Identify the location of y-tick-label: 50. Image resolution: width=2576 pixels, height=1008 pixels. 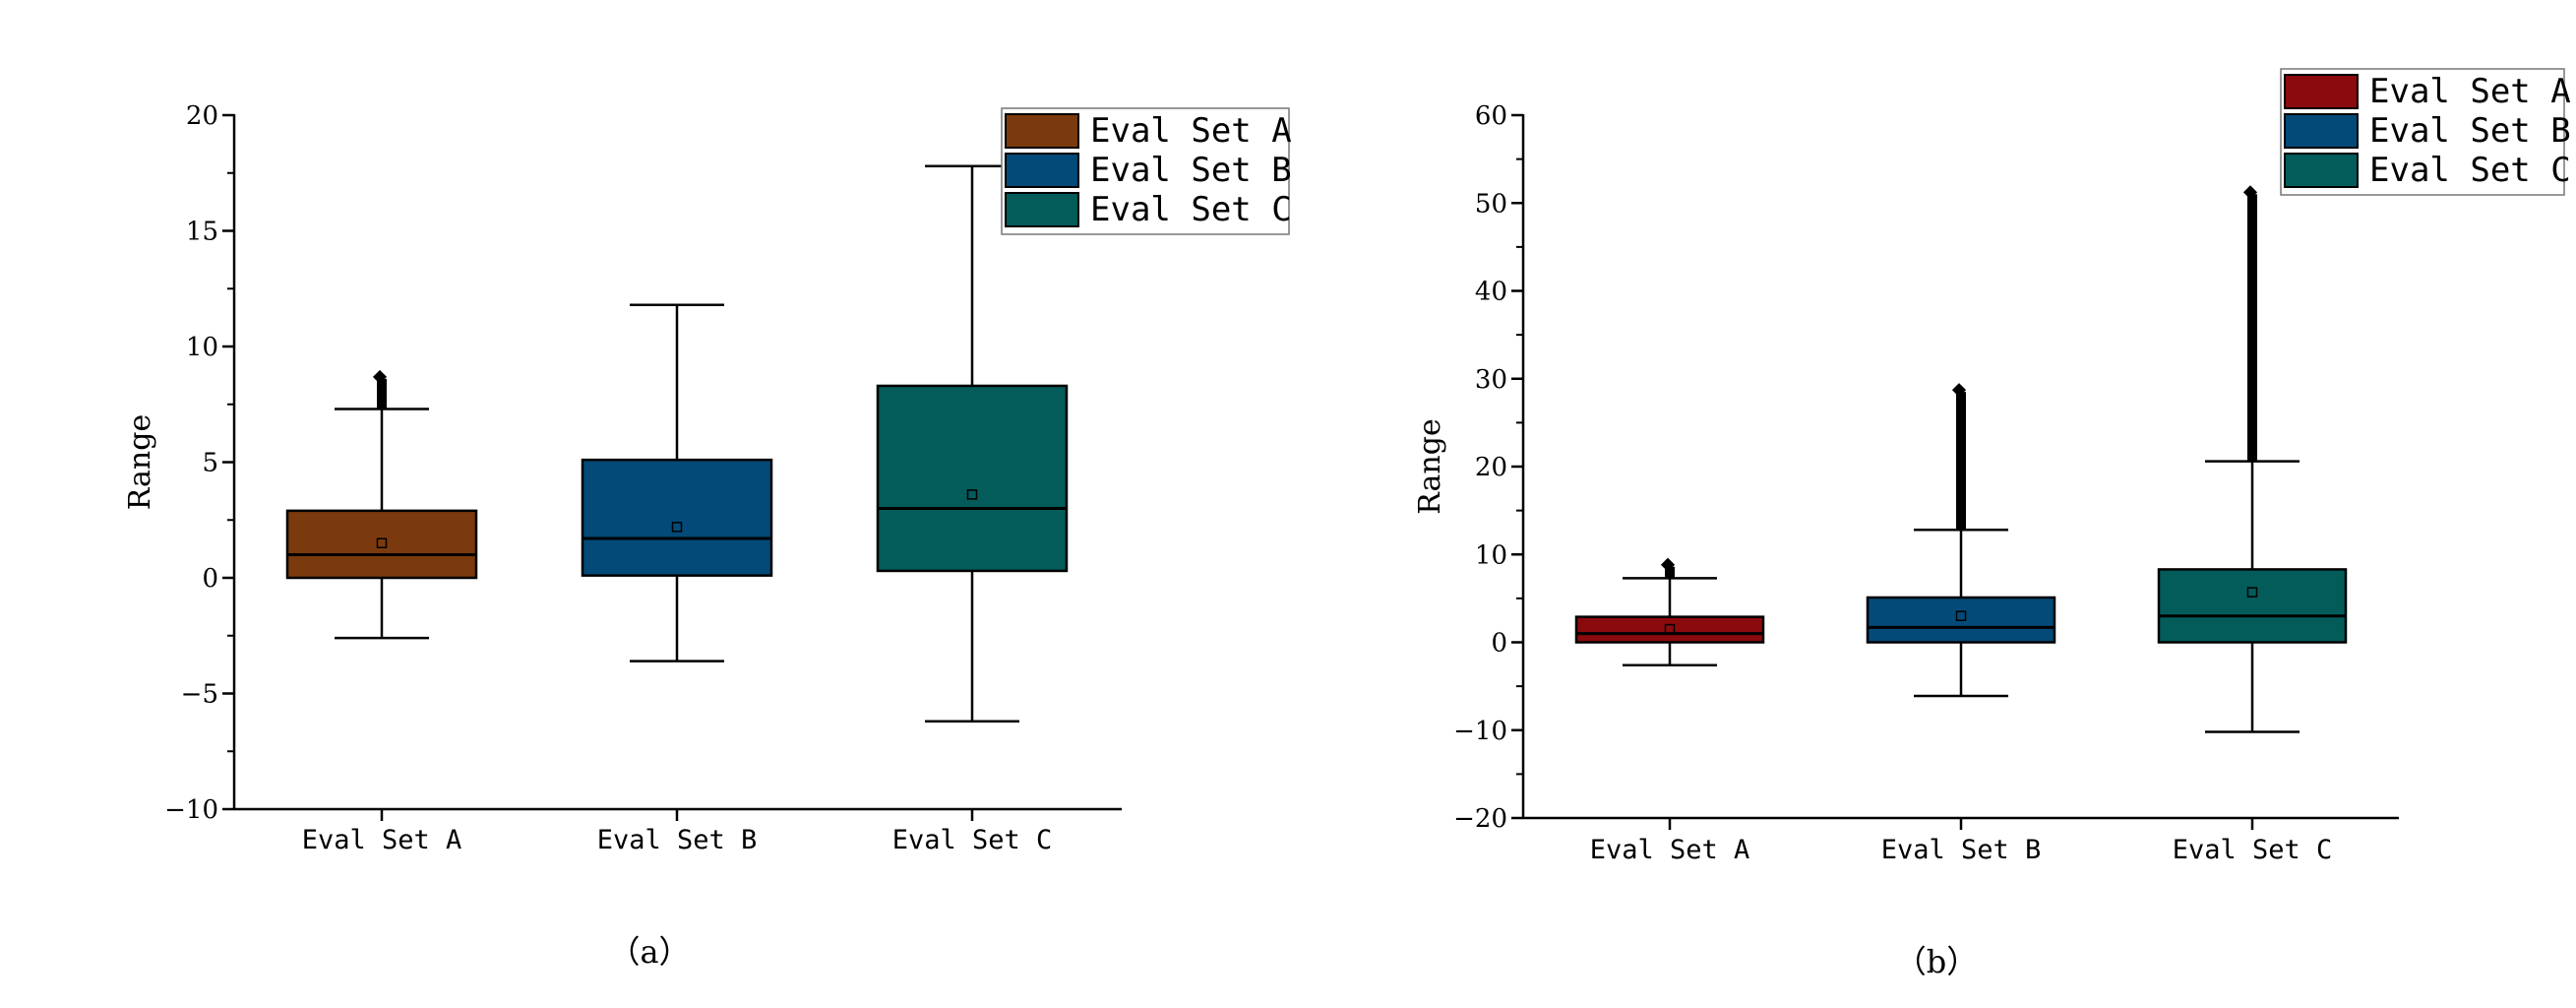
(1491, 204).